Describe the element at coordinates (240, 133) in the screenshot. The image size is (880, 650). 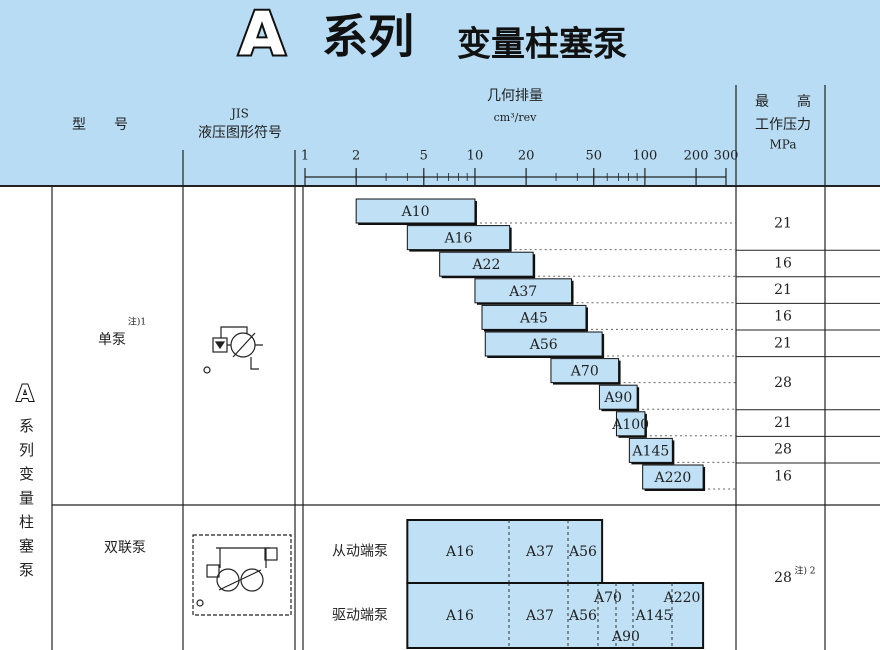
I see `symbol-header: 液压图形符号` at that location.